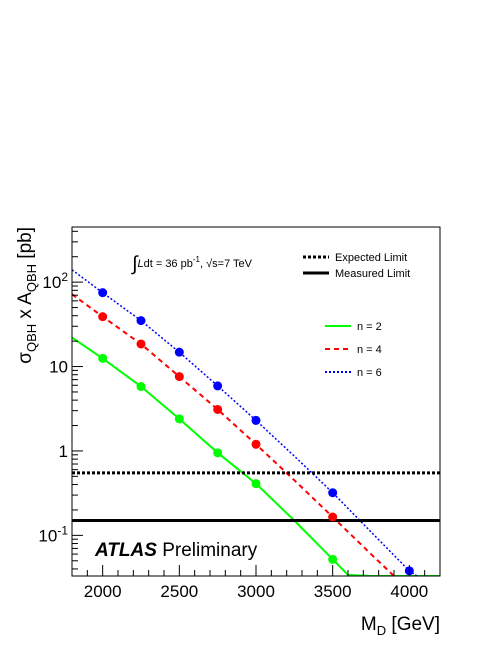 The image size is (498, 645). Describe the element at coordinates (179, 591) in the screenshot. I see `x-tick-label: 2500` at that location.